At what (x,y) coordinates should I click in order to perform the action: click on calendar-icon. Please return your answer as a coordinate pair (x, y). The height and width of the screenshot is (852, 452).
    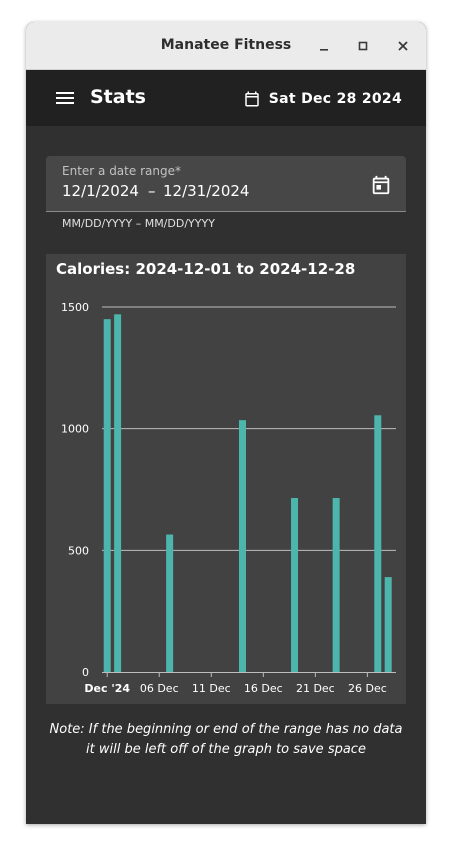
    Looking at the image, I should click on (252, 99).